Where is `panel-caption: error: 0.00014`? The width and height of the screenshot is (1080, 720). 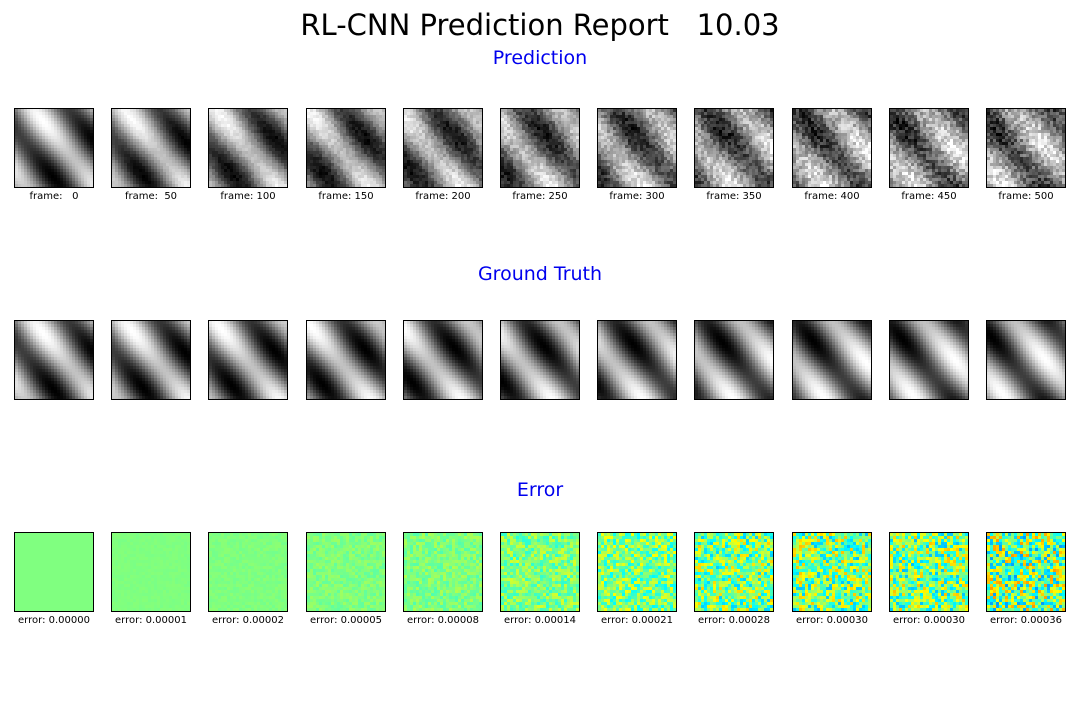 panel-caption: error: 0.00014 is located at coordinates (540, 620).